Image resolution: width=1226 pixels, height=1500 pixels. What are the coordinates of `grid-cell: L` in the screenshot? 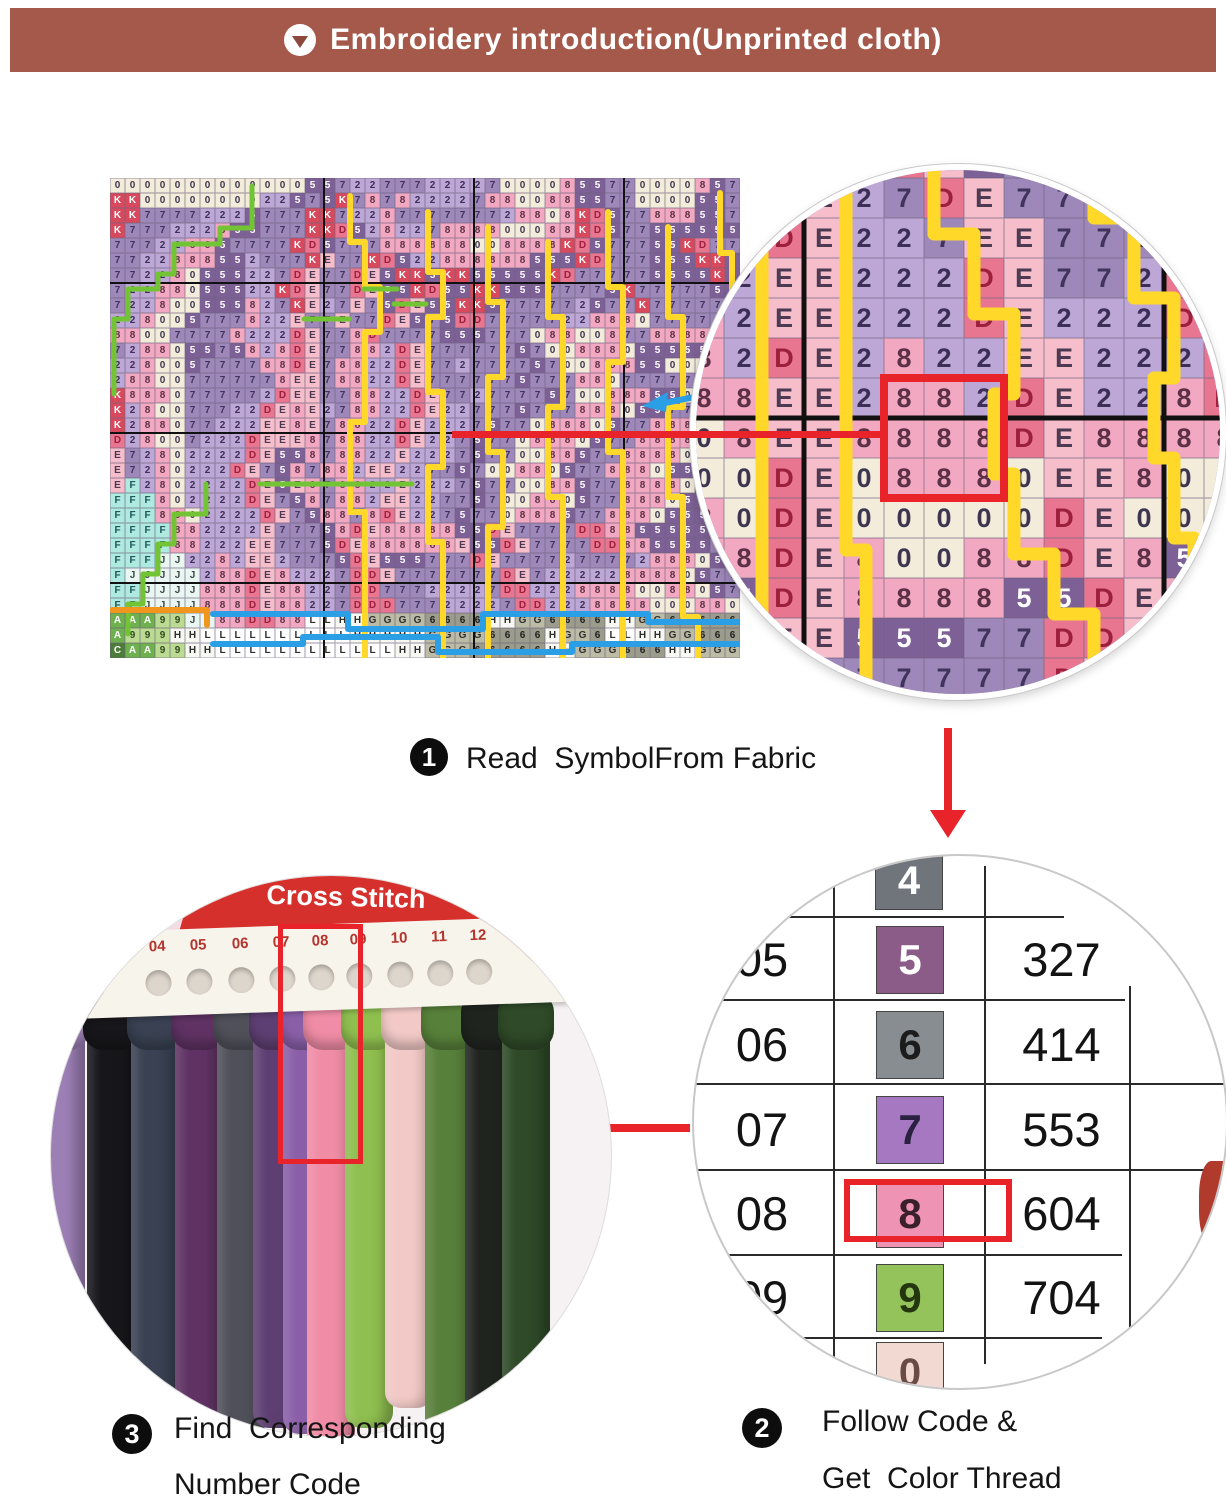 It's located at (312, 650).